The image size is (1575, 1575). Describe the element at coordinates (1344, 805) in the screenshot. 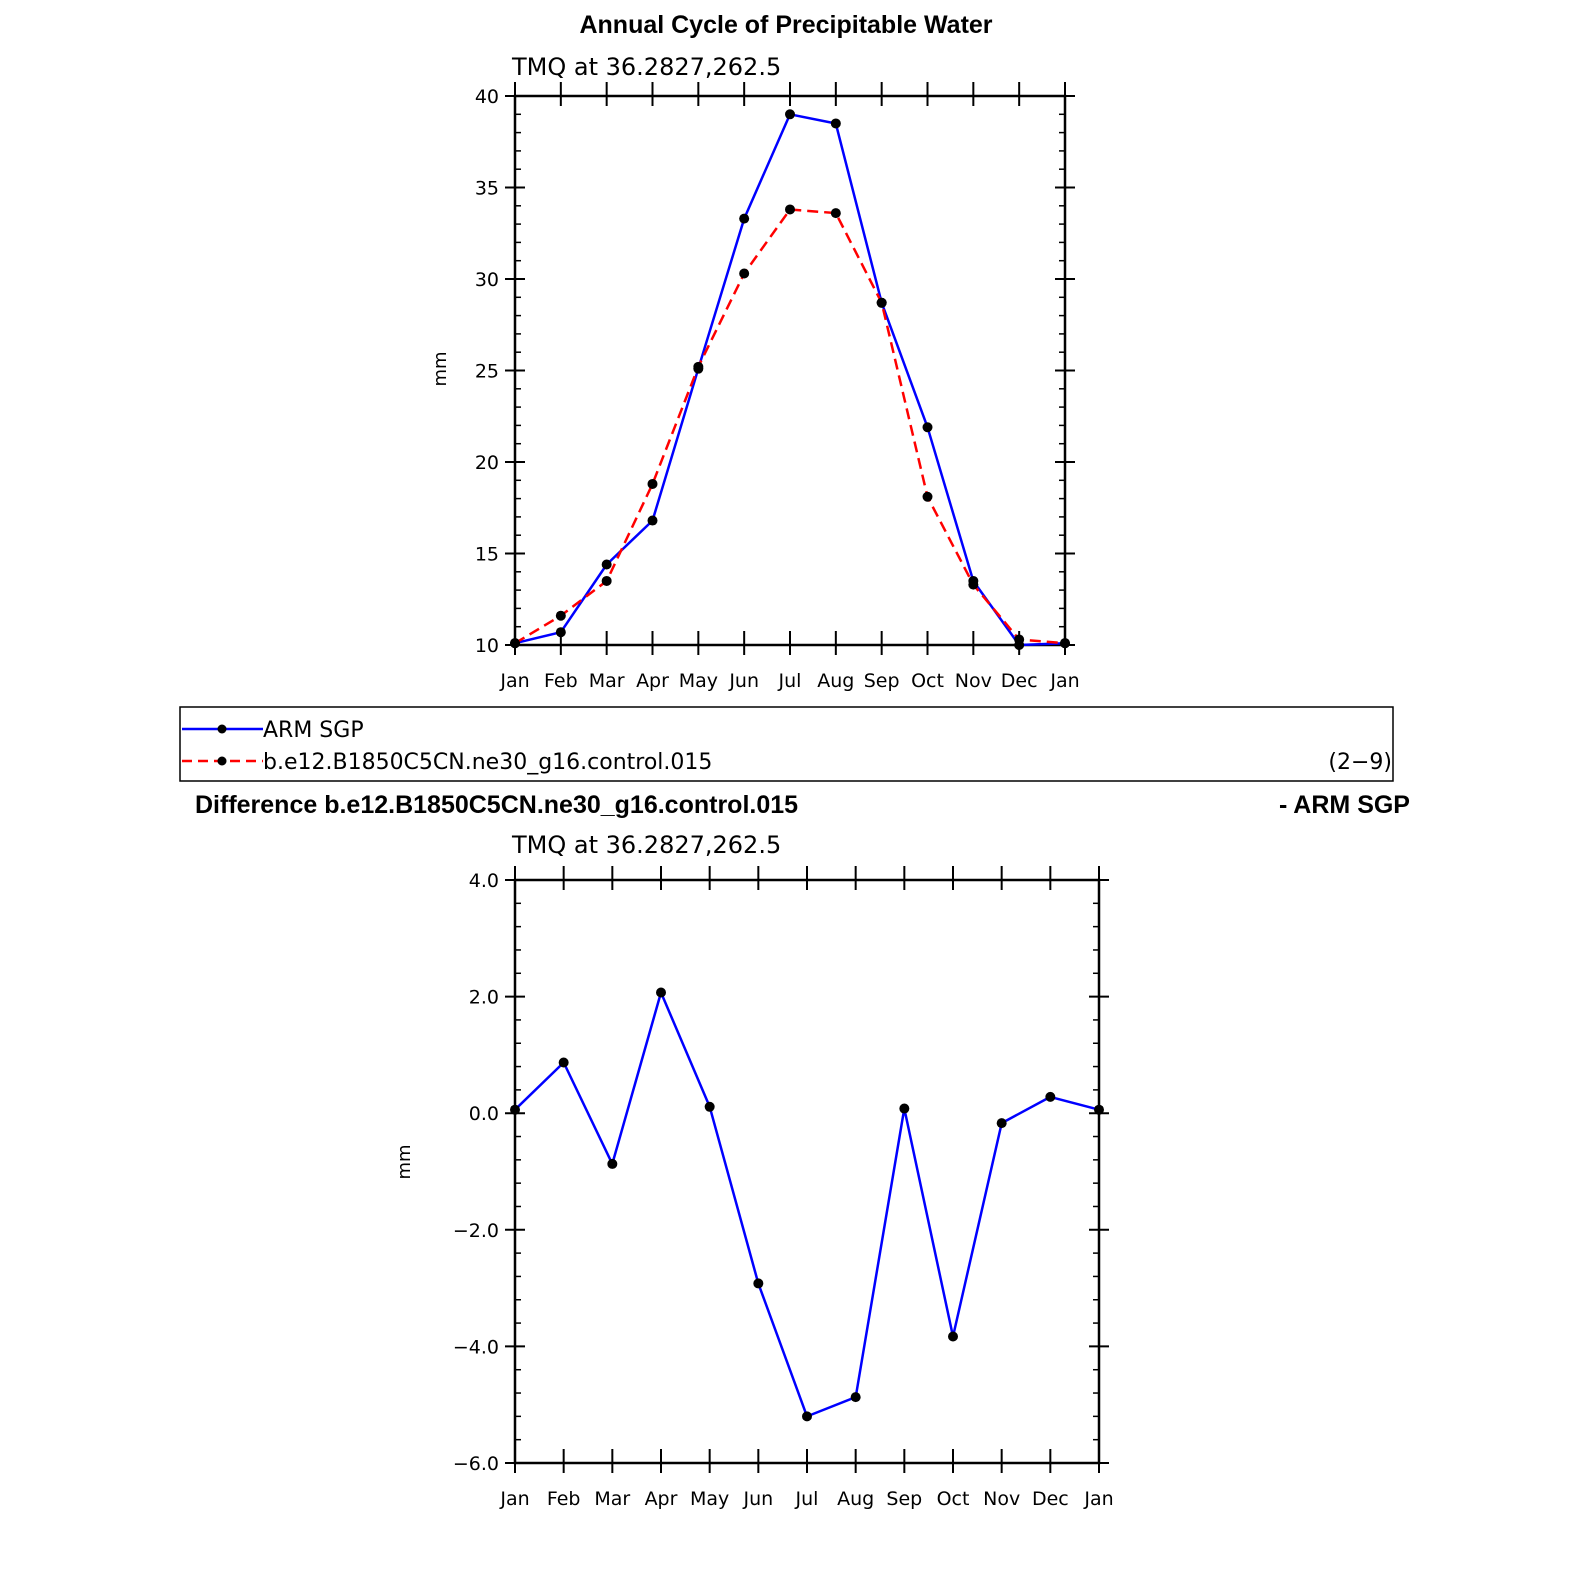

I see `bottom-chart-title-right: - ARM SGP` at that location.